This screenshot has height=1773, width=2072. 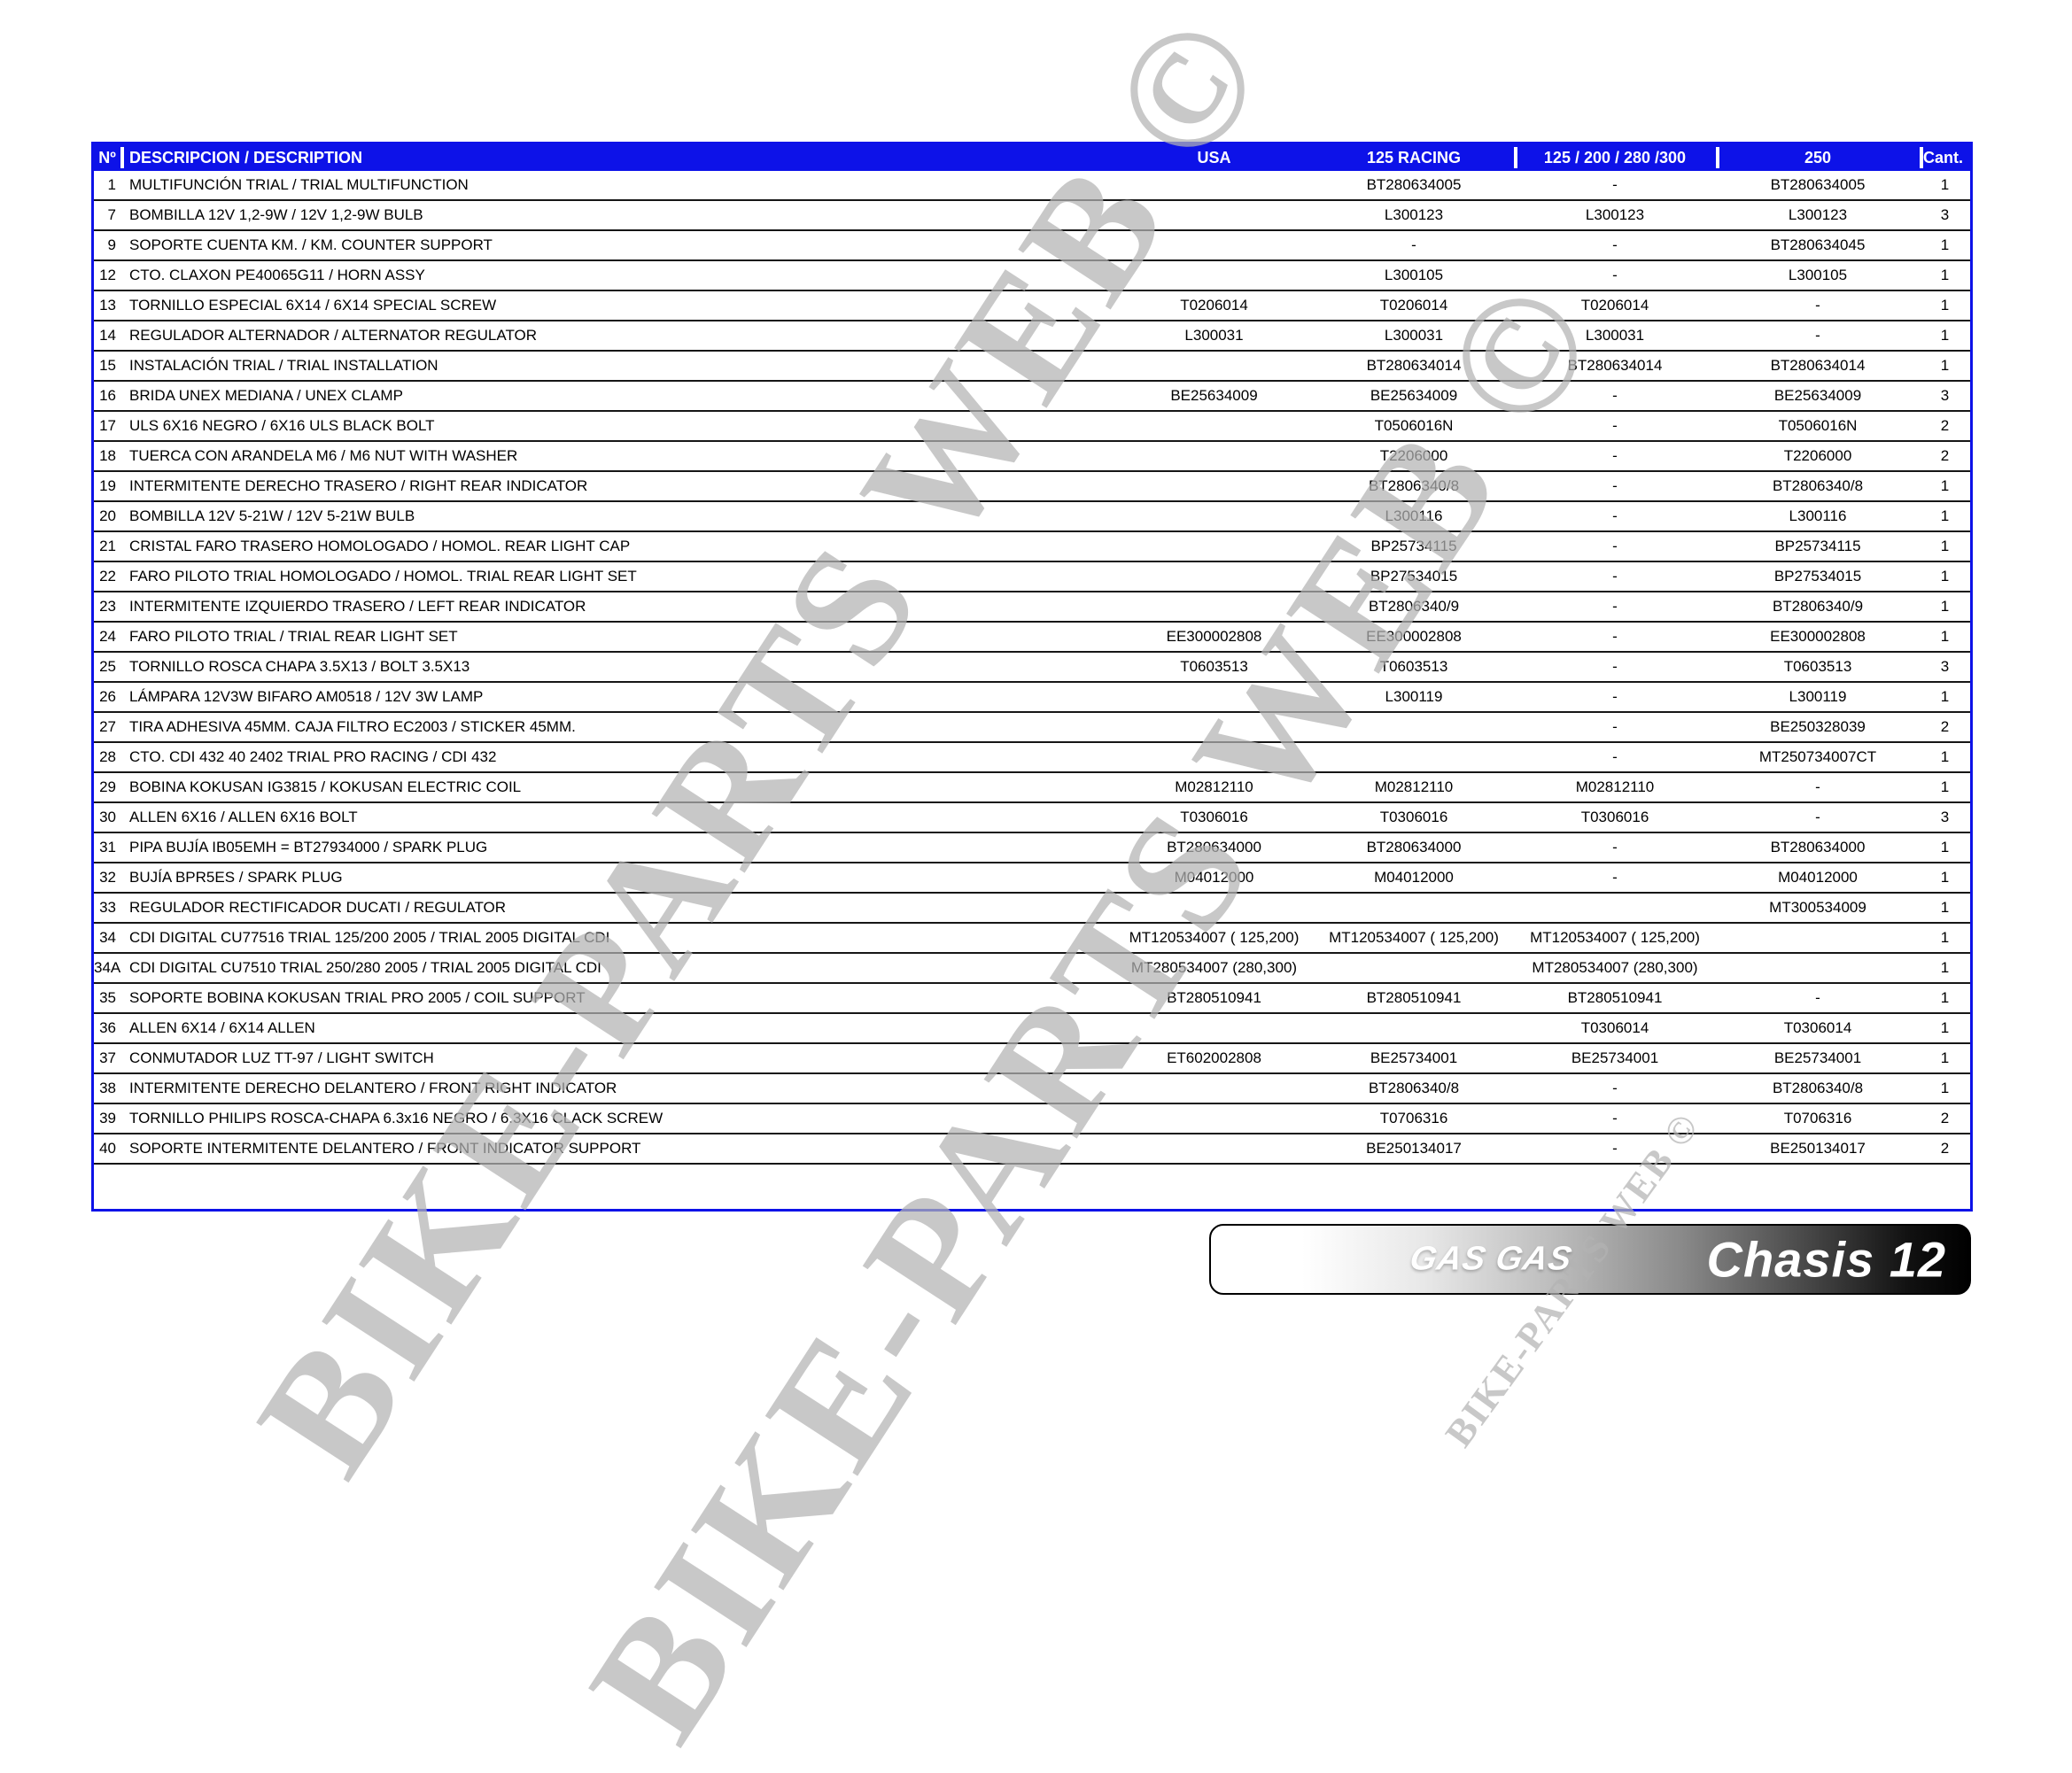 I want to click on cell-part-number-index: 32, so click(x=107, y=878).